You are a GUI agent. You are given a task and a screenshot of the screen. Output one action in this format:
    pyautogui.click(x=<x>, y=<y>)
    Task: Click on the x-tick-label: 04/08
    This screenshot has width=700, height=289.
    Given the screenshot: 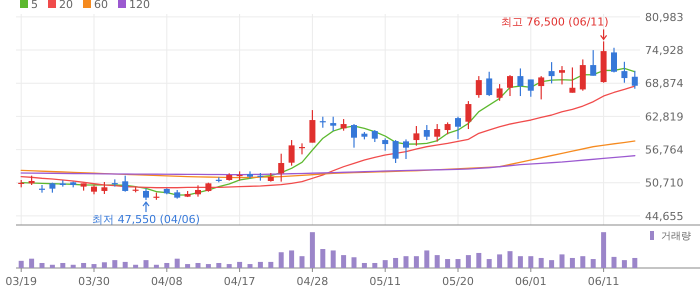 What is the action you would take?
    pyautogui.click(x=166, y=281)
    